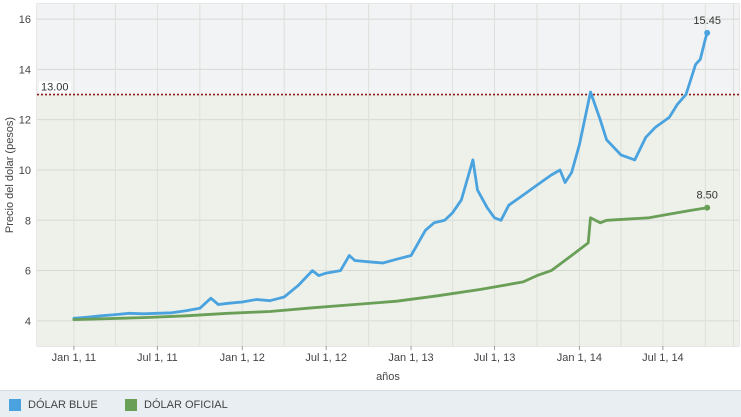 The height and width of the screenshot is (417, 741). What do you see at coordinates (25, 171) in the screenshot?
I see `y-tick-label: 10` at bounding box center [25, 171].